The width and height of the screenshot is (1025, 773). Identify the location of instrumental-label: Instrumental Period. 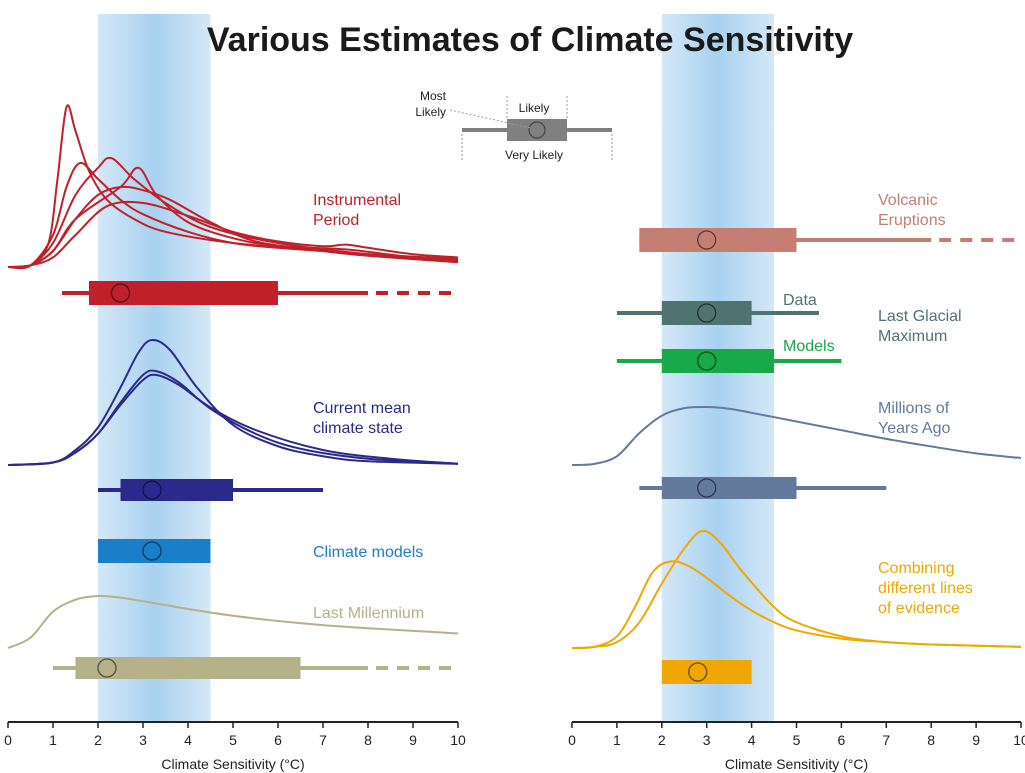
(357, 210).